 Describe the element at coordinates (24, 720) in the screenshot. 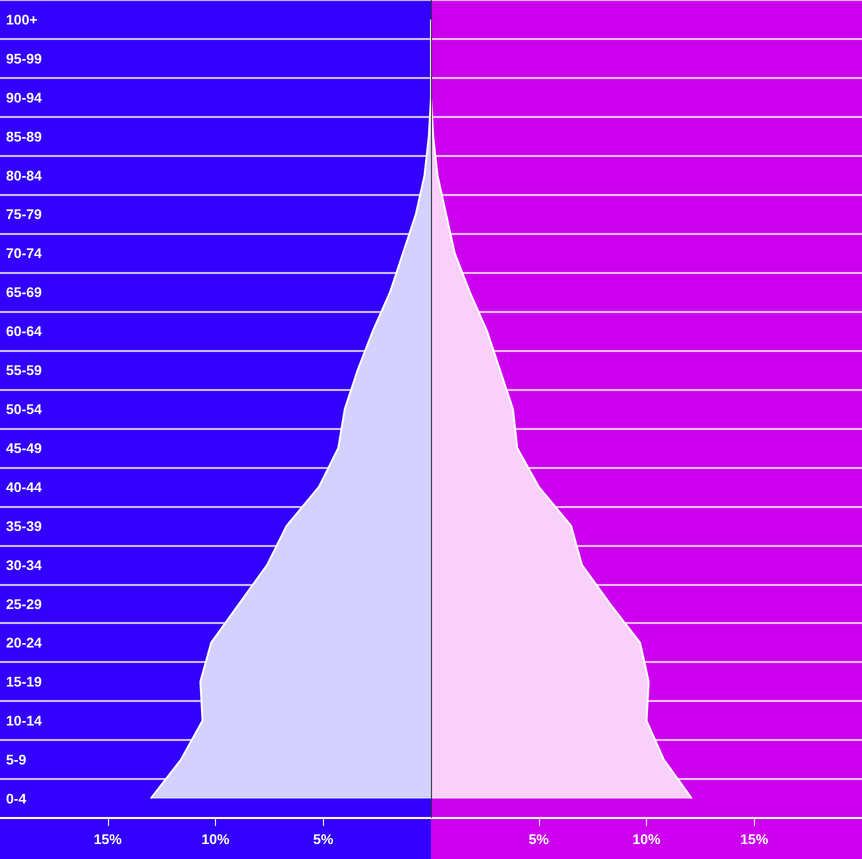

I see `y-tick-label: 10-14` at that location.